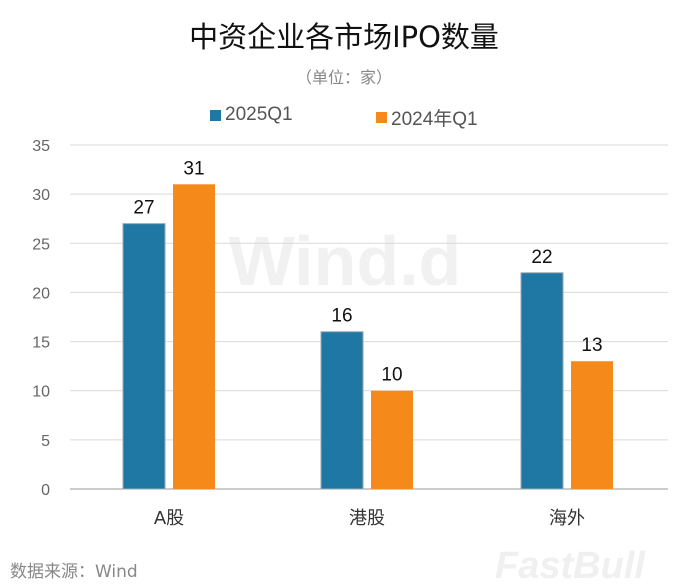  What do you see at coordinates (541, 257) in the screenshot?
I see `data-label: 22` at bounding box center [541, 257].